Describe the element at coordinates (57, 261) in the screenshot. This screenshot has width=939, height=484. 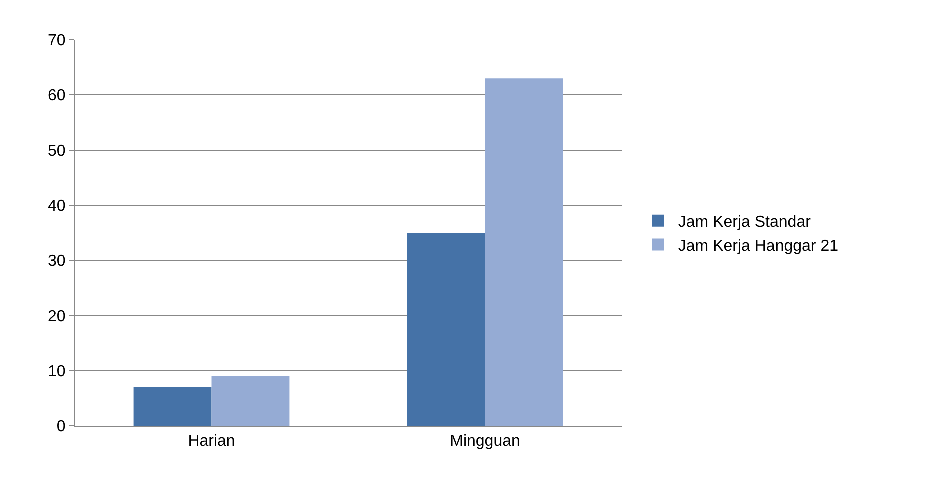
I see `y-tick-label: 30` at that location.